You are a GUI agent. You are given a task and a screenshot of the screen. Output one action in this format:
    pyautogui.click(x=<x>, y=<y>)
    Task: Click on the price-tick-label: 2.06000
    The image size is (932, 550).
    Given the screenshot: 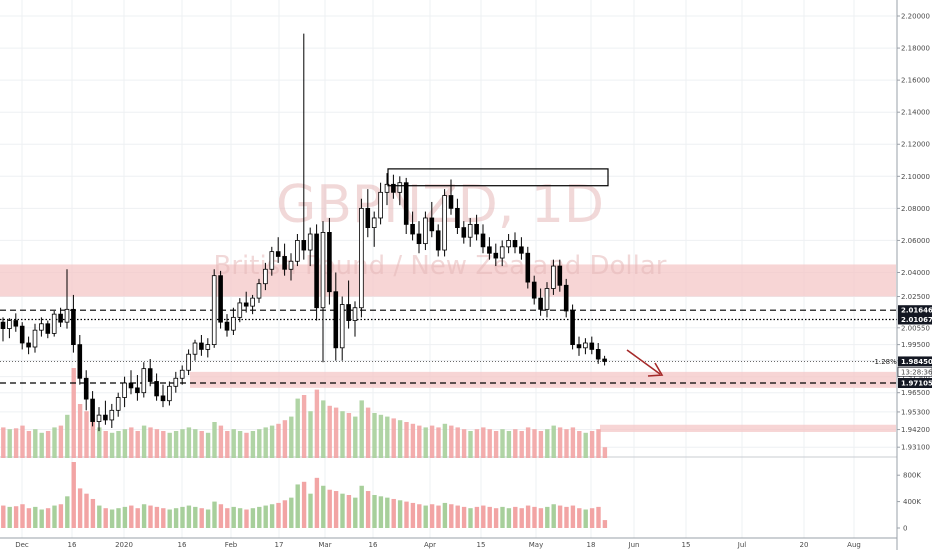 What is the action you would take?
    pyautogui.click(x=915, y=241)
    